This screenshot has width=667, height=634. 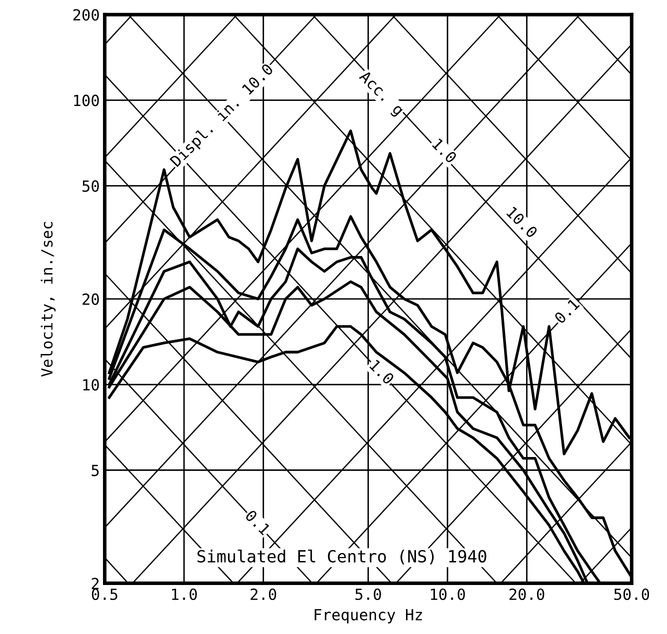 What do you see at coordinates (91, 385) in the screenshot?
I see `y-tick-label: 10` at bounding box center [91, 385].